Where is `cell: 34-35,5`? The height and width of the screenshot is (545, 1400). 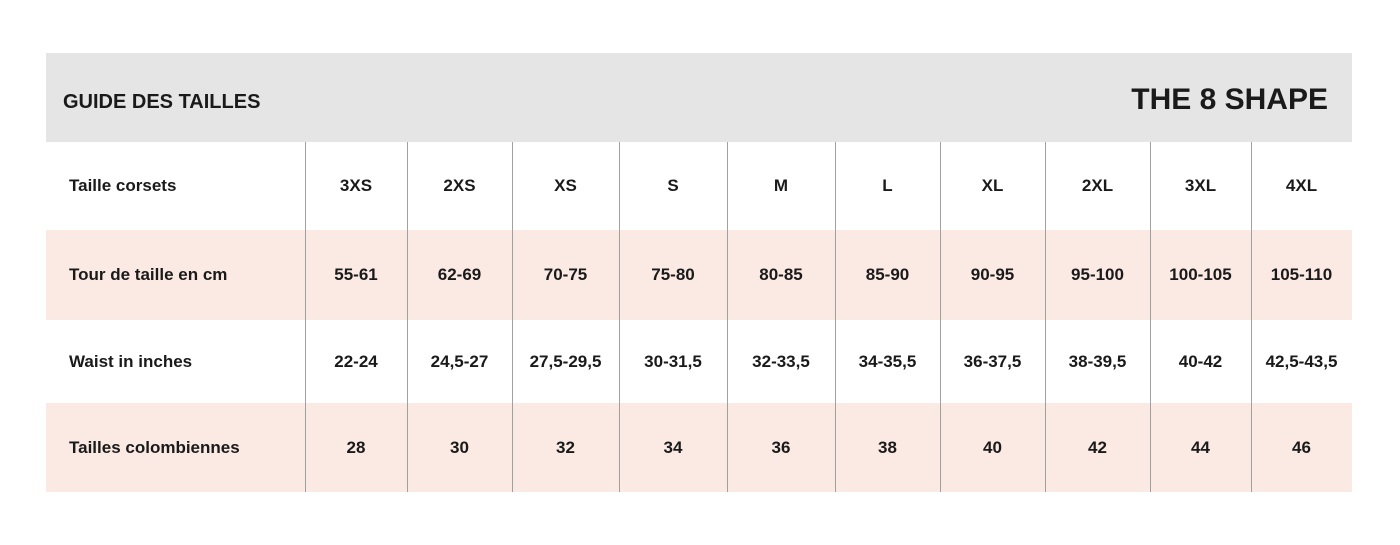 cell: 34-35,5 is located at coordinates (887, 361).